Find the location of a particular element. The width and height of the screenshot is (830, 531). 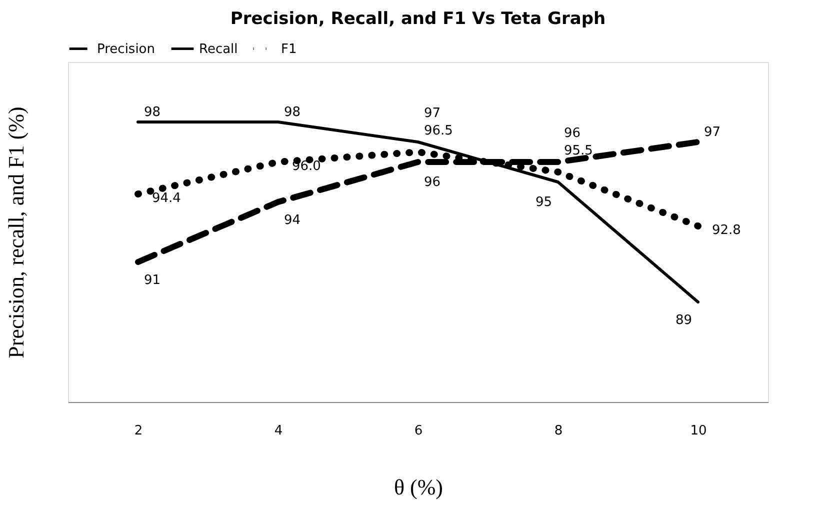

legend-label: Precision is located at coordinates (126, 49).